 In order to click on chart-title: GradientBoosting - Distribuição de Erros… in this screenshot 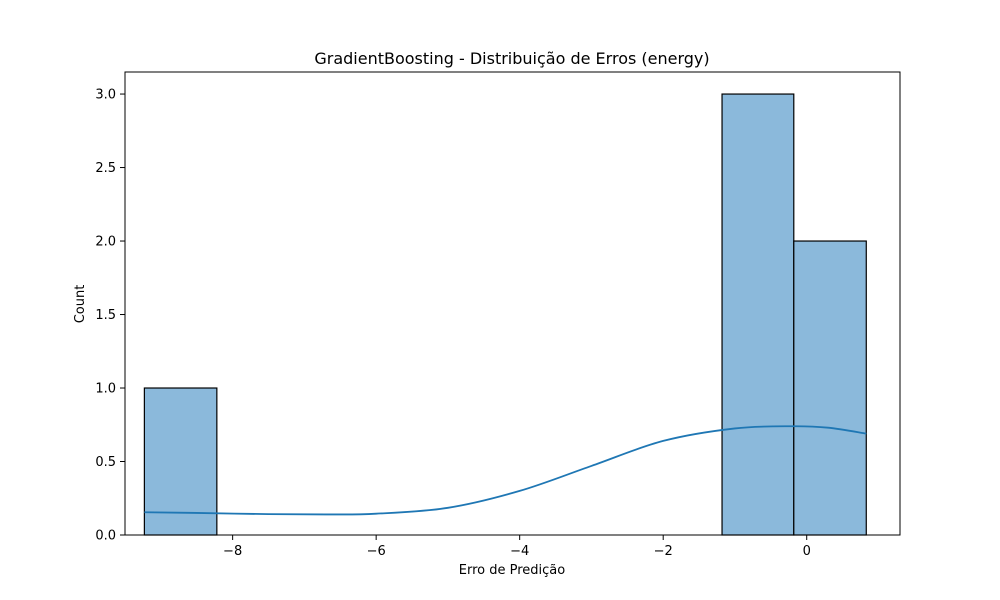, I will do `click(511, 58)`.